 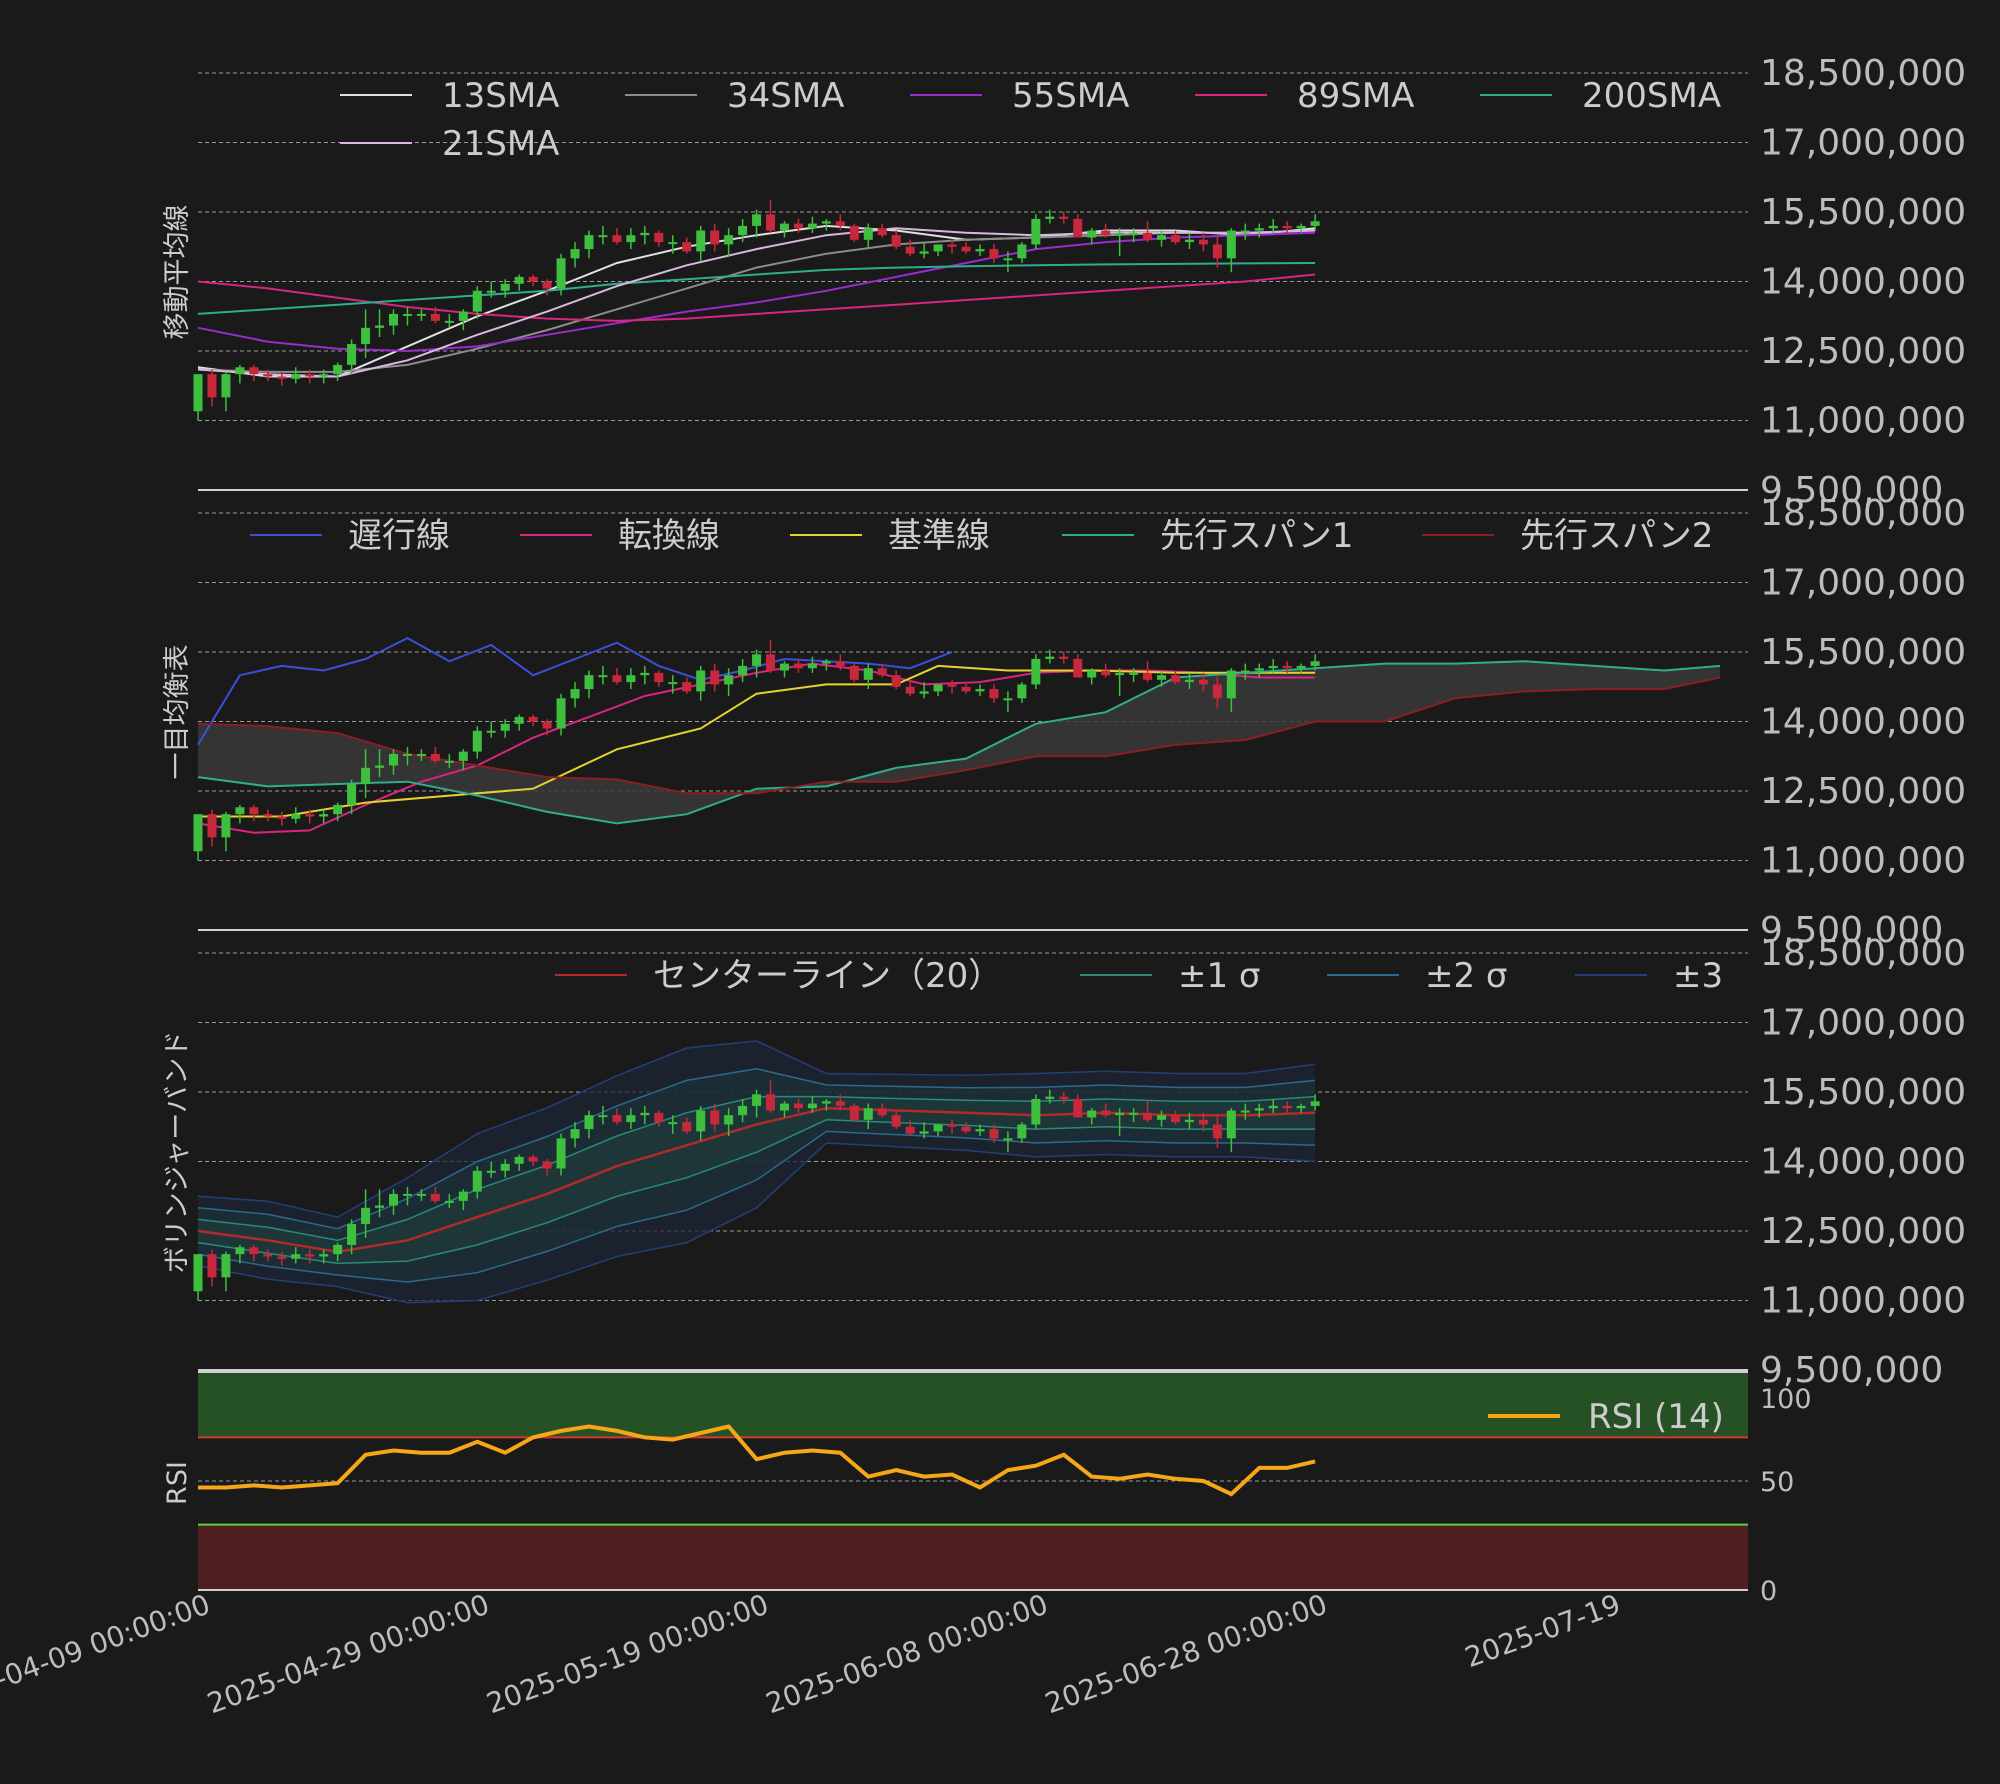 I want to click on legend-label: 55SMA, so click(x=1070, y=96).